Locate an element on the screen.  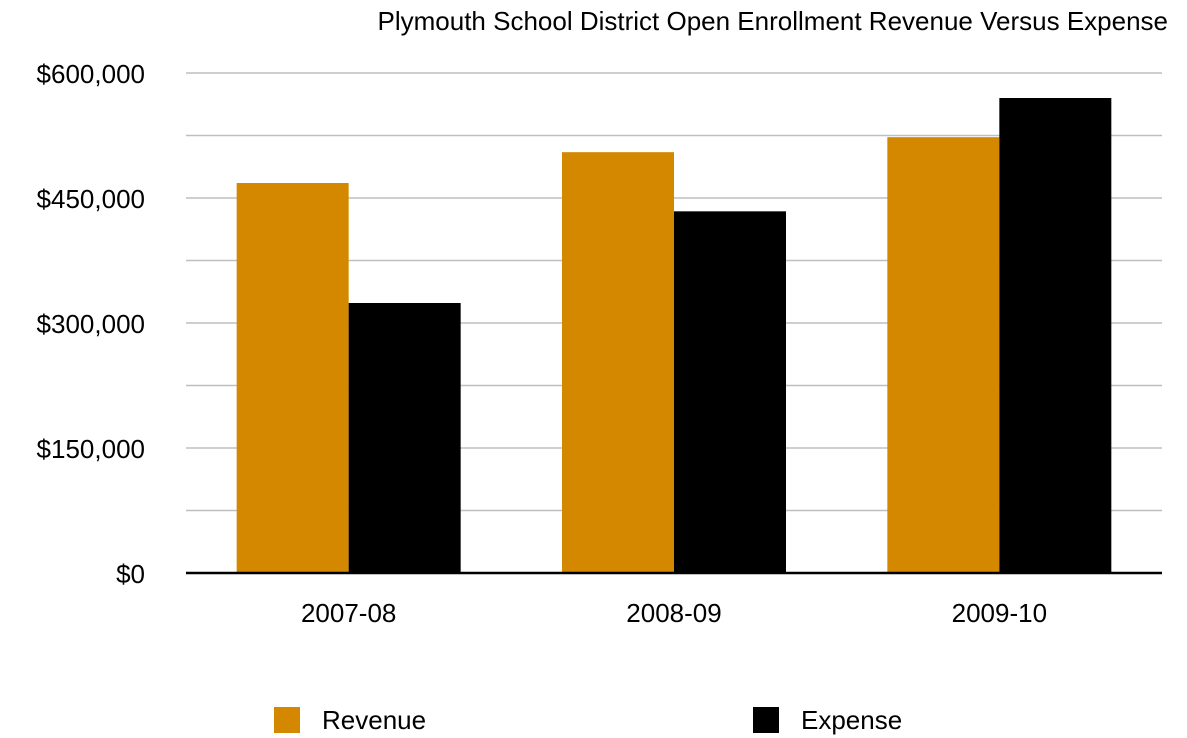
legend-label-expense: Expense is located at coordinates (851, 720).